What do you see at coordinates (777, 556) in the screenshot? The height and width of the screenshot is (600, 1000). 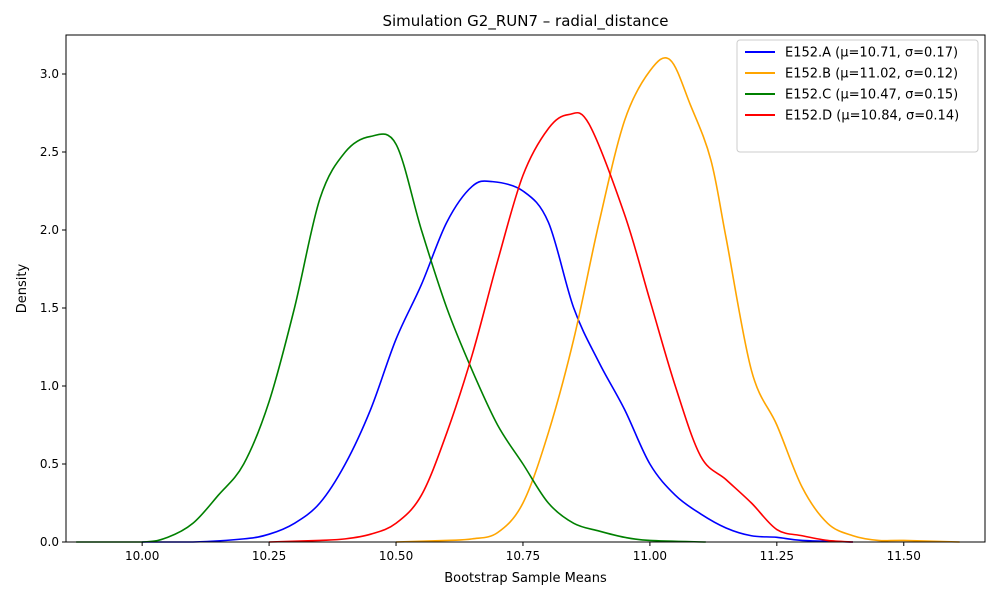 I see `x-tick-label: 11.25` at bounding box center [777, 556].